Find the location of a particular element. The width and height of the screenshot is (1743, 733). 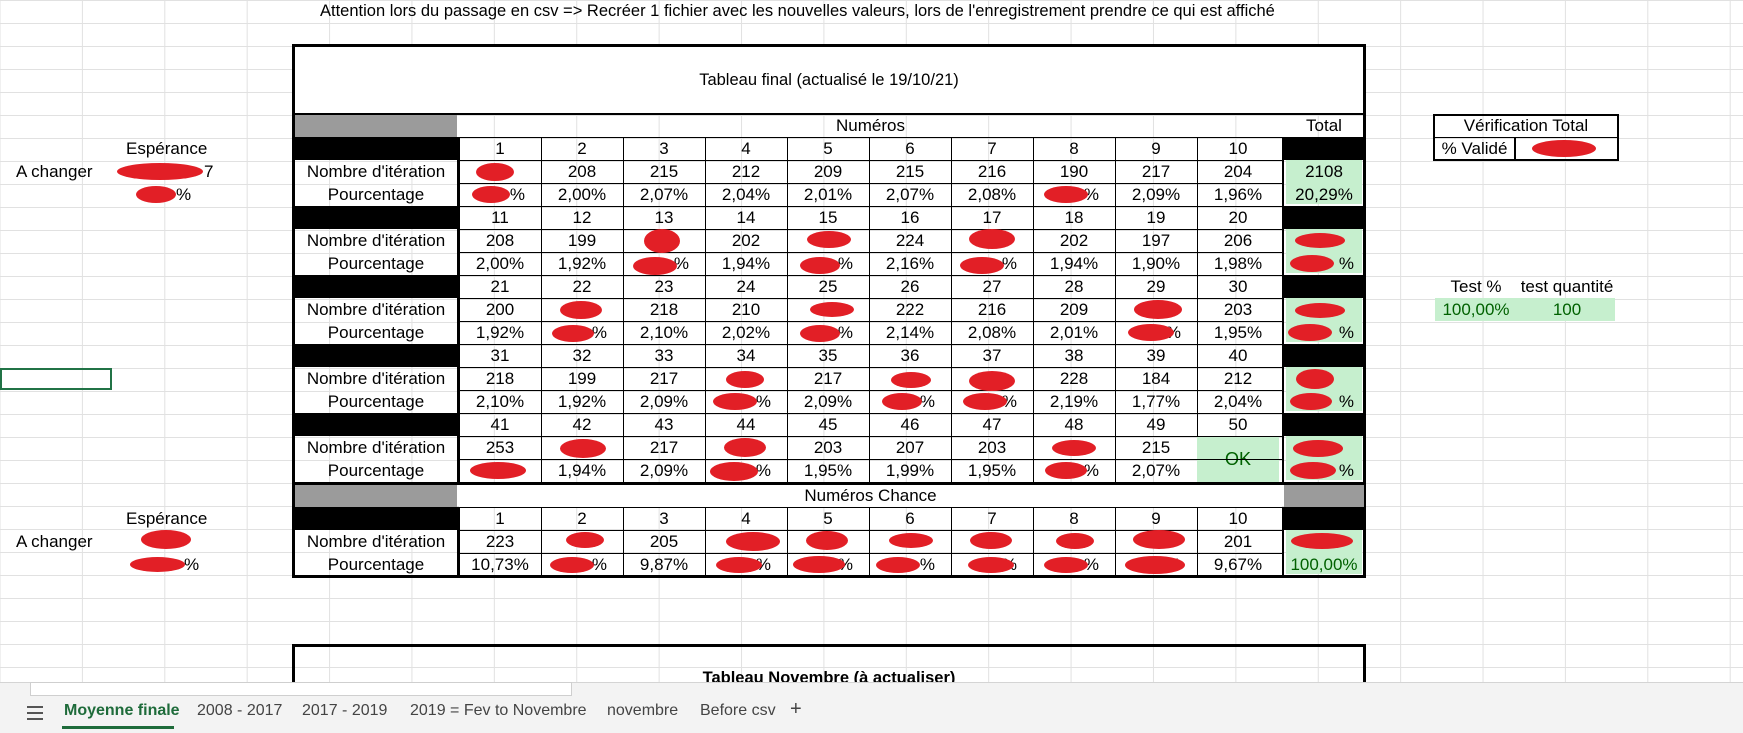

iteration-cell: 199 is located at coordinates (582, 240).